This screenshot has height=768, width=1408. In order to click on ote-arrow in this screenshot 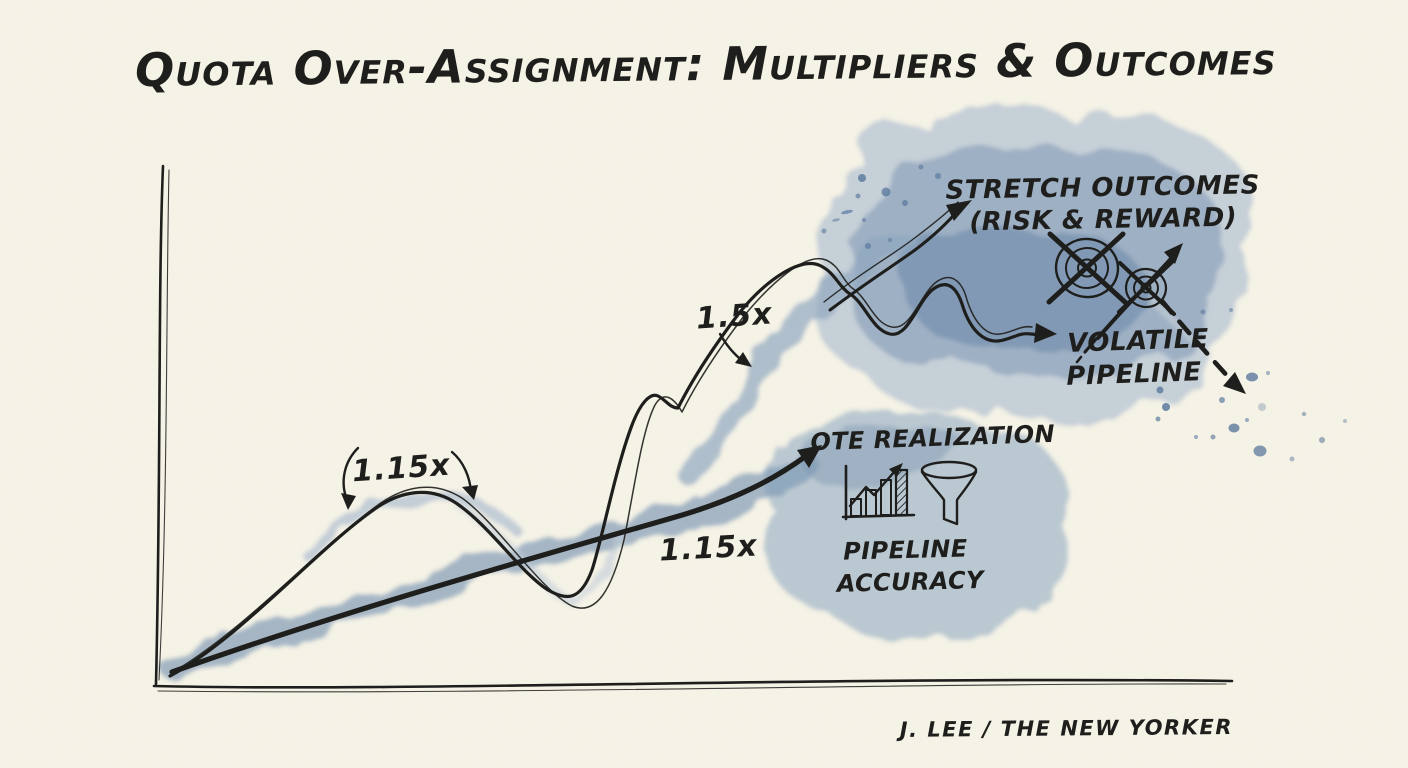, I will do `click(495, 560)`.